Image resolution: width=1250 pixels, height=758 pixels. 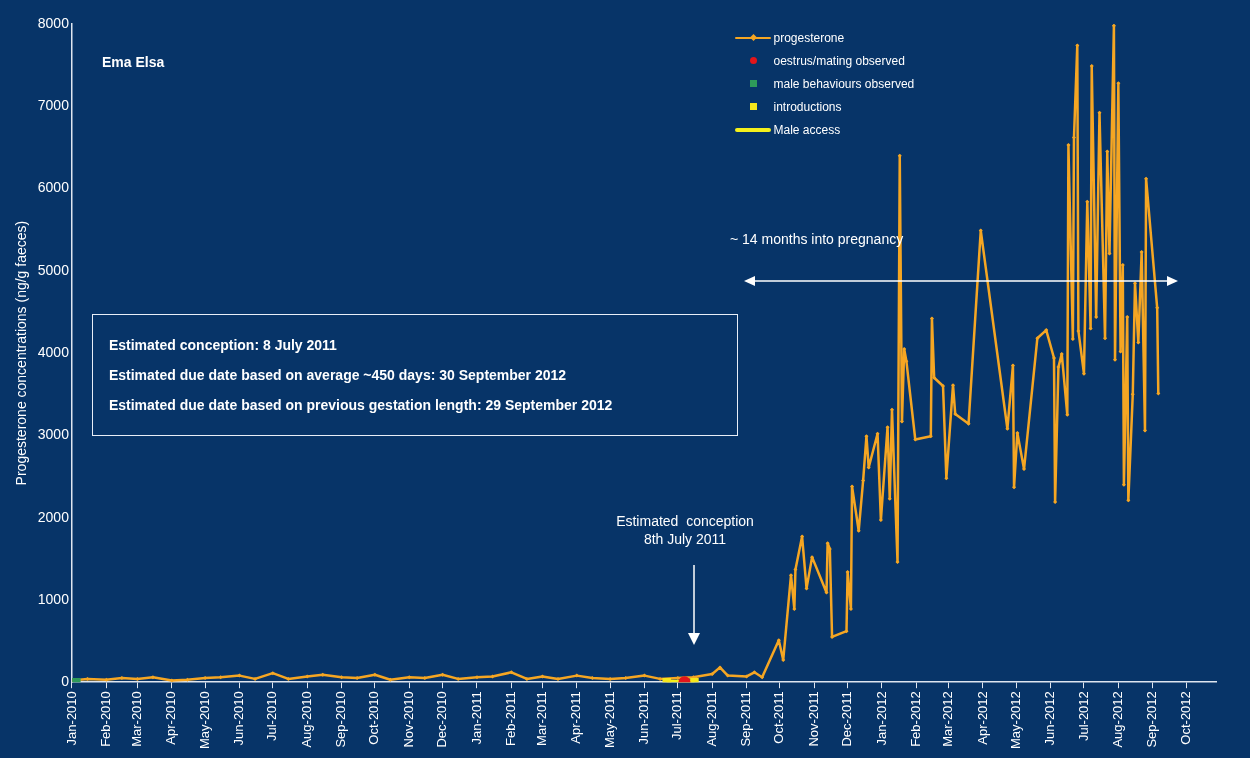 I want to click on y-tick-label: 5000, so click(x=53, y=269).